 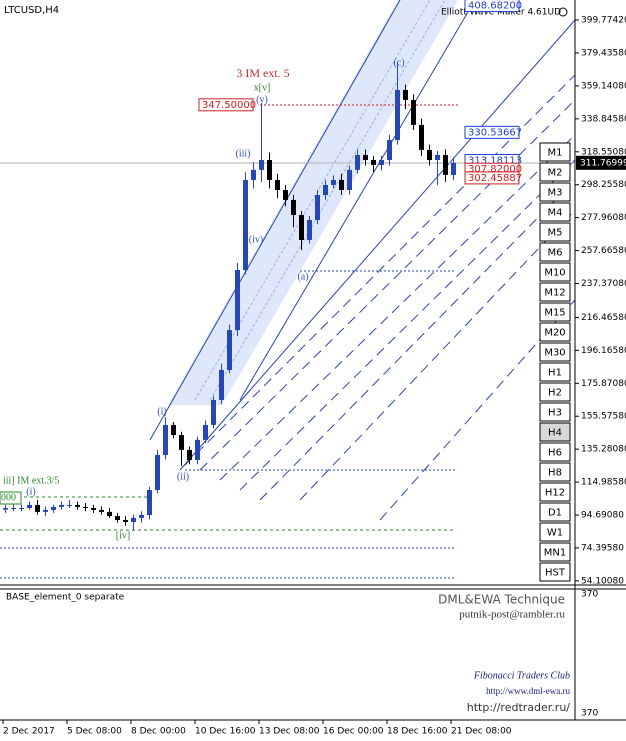 I want to click on timeframe-label: H4, so click(x=555, y=433).